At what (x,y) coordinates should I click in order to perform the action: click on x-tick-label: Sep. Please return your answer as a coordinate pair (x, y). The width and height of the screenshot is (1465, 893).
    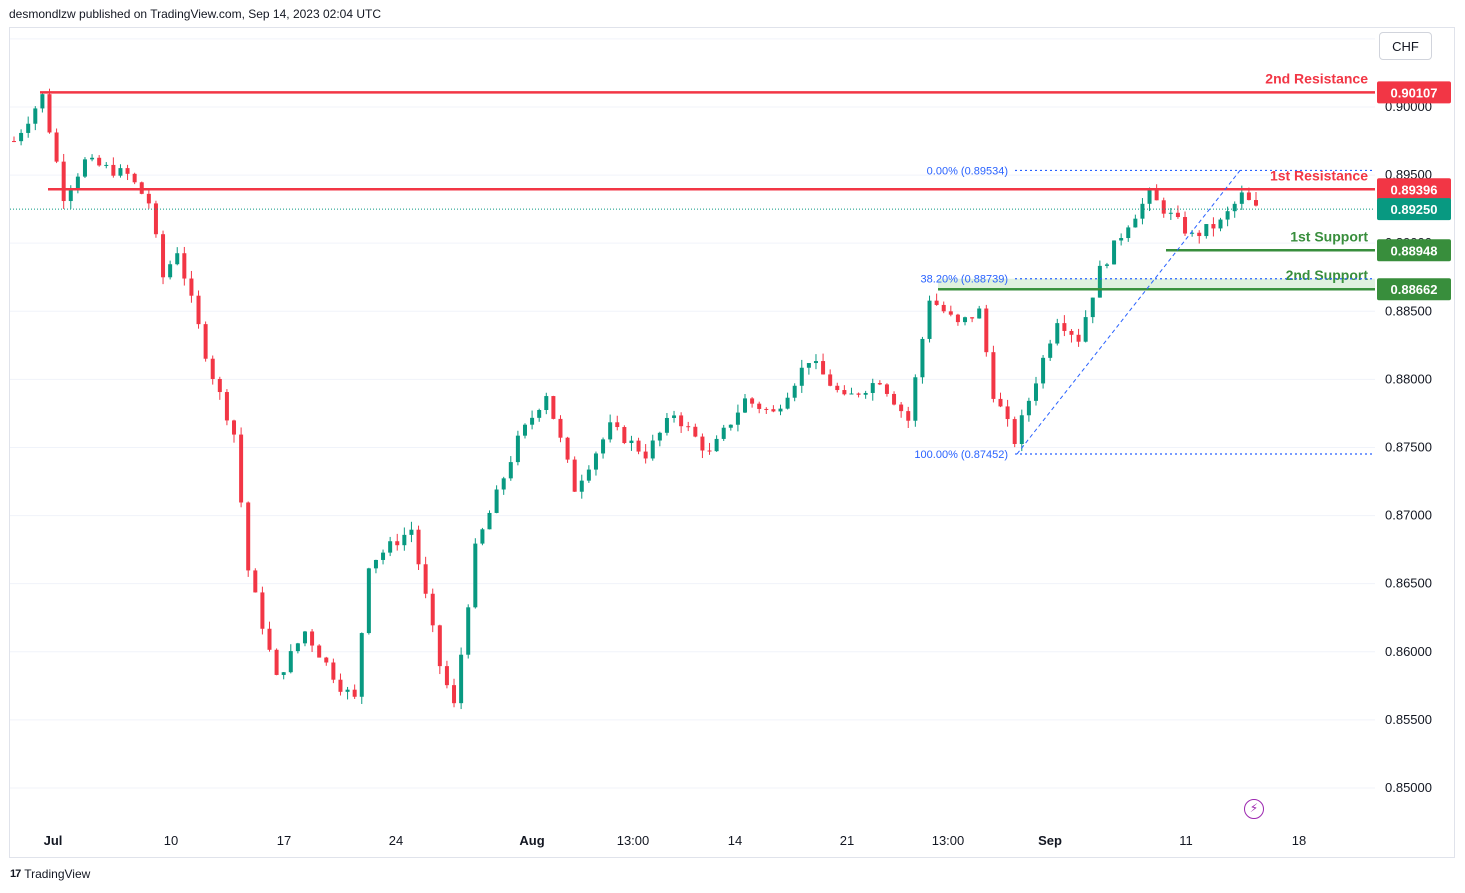
    Looking at the image, I should click on (1050, 840).